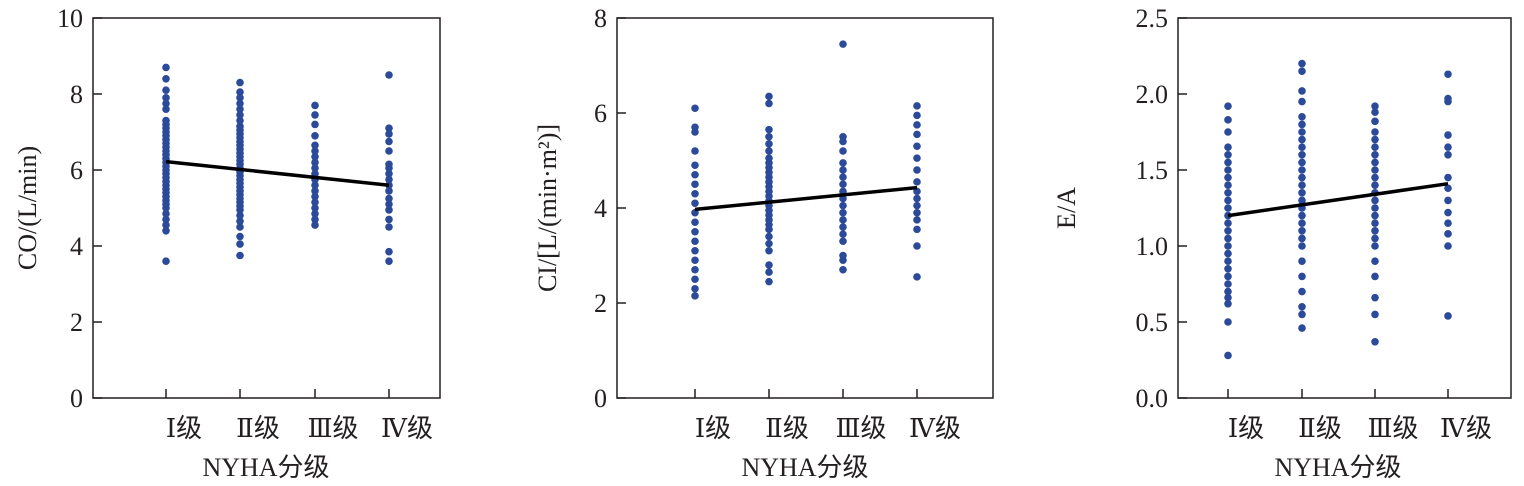 The width and height of the screenshot is (1524, 486). I want to click on co-x-axis-label: NYHA分级, so click(265, 467).